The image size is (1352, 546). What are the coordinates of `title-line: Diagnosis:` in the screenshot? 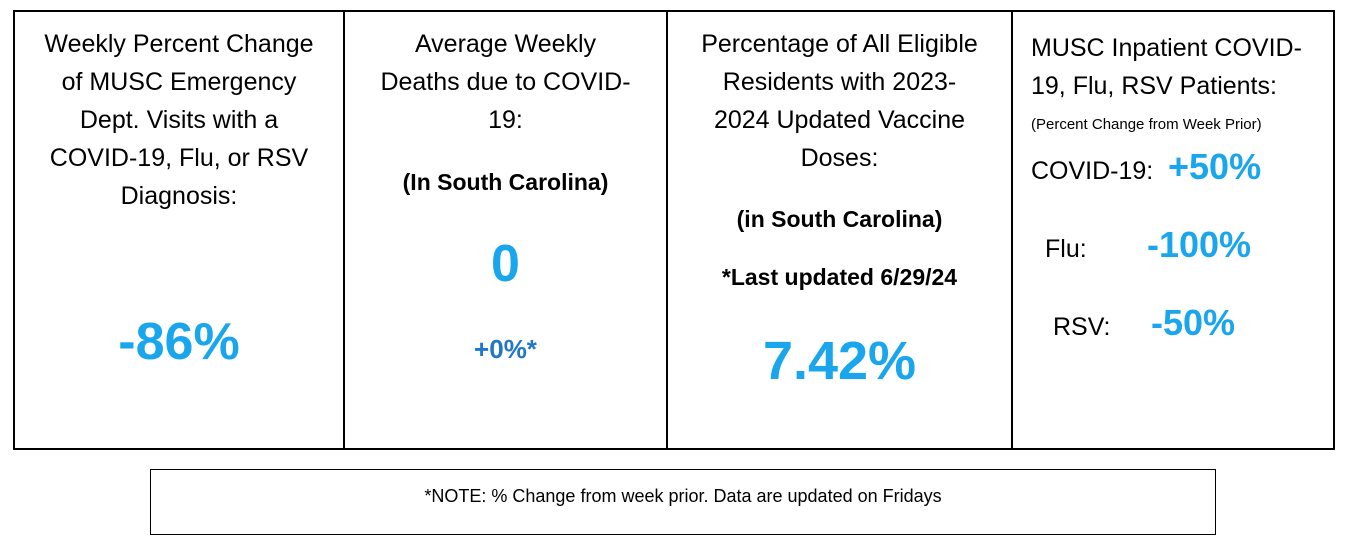 It's located at (179, 196).